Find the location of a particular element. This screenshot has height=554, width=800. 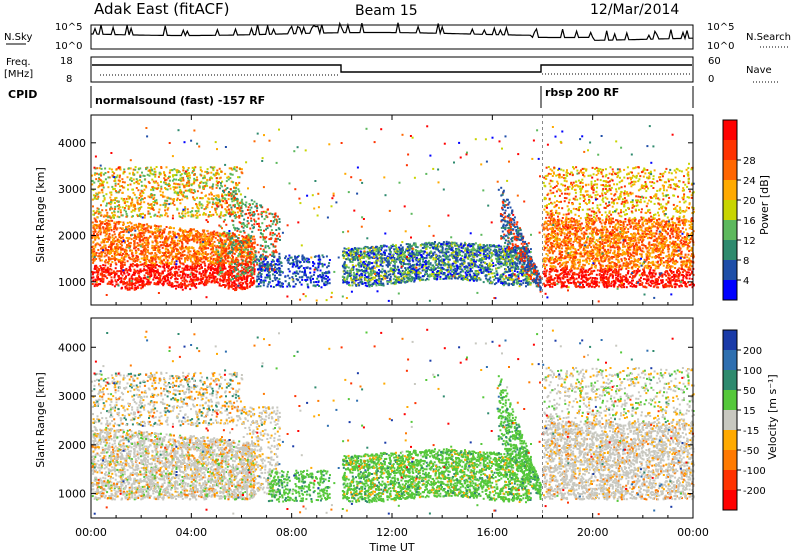

nave-tick-top: 60 is located at coordinates (714, 61).